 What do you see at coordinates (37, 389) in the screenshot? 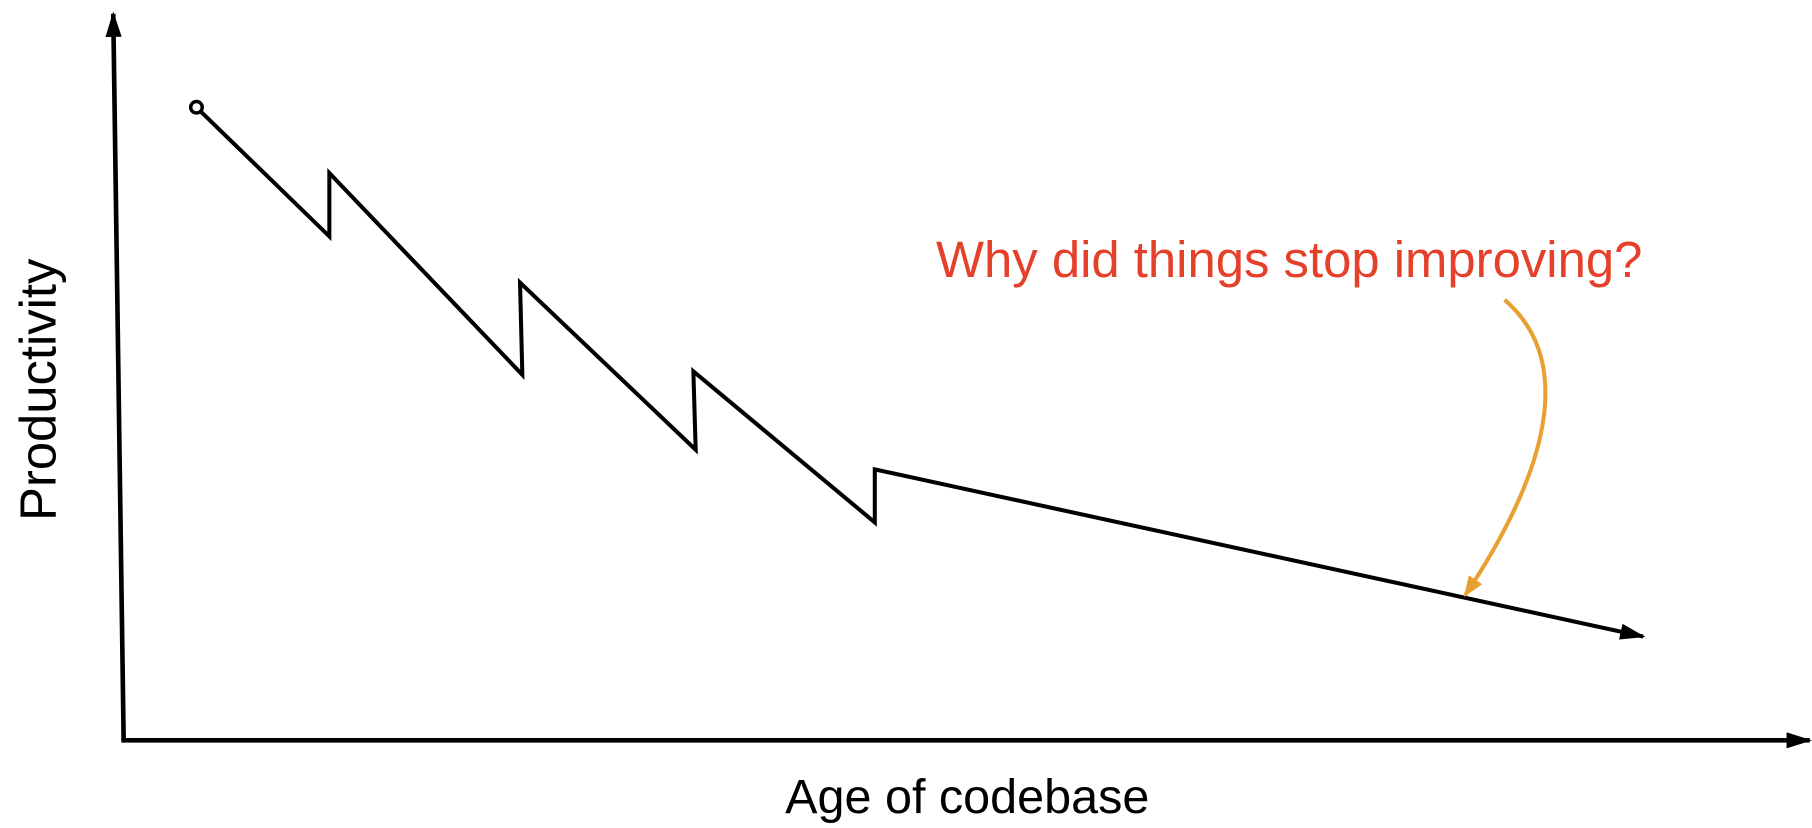
I see `y-axis-label: Productivity` at bounding box center [37, 389].